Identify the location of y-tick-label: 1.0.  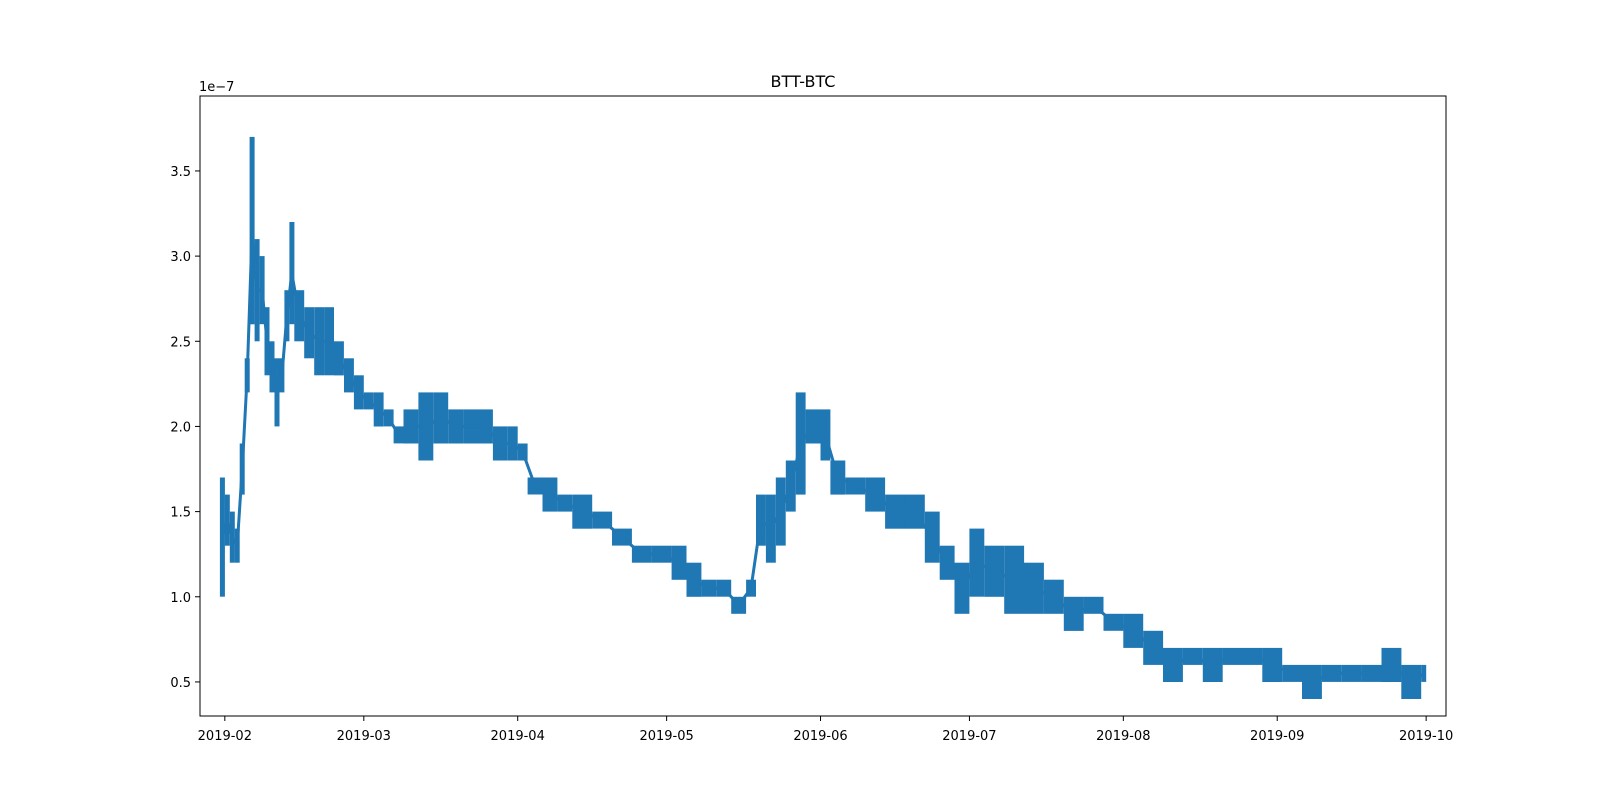
(180, 598).